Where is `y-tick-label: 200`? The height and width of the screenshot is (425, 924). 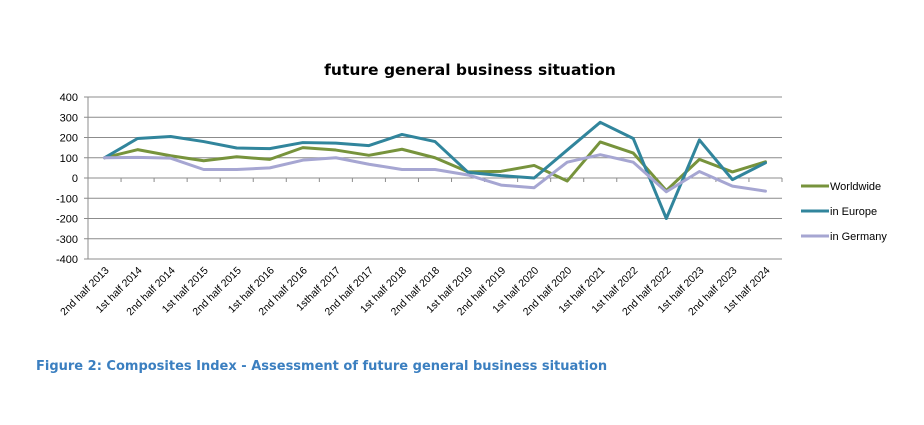 y-tick-label: 200 is located at coordinates (69, 139).